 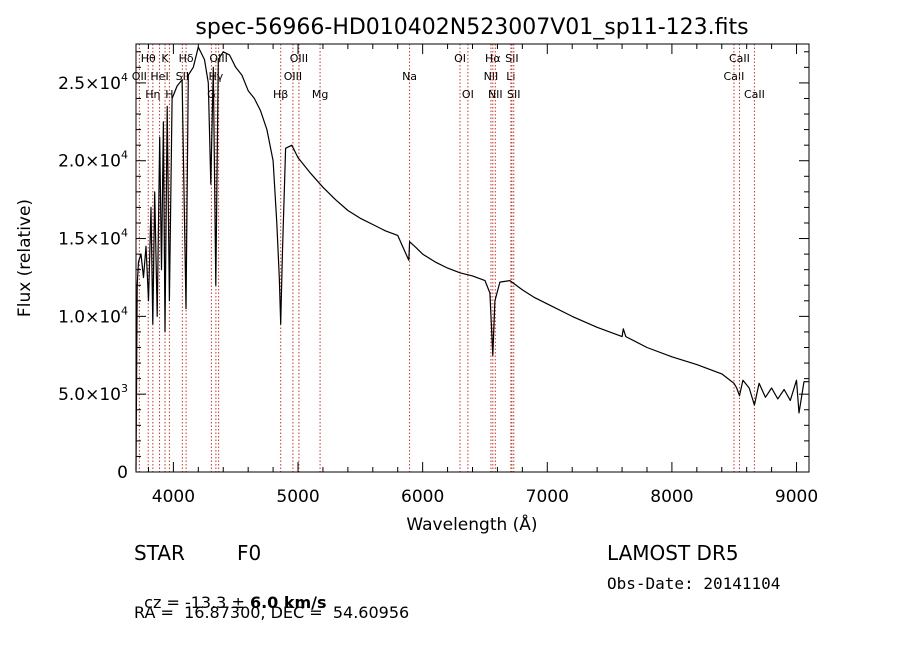 What do you see at coordinates (238, 602) in the screenshot?
I see `cz-pm: ±` at bounding box center [238, 602].